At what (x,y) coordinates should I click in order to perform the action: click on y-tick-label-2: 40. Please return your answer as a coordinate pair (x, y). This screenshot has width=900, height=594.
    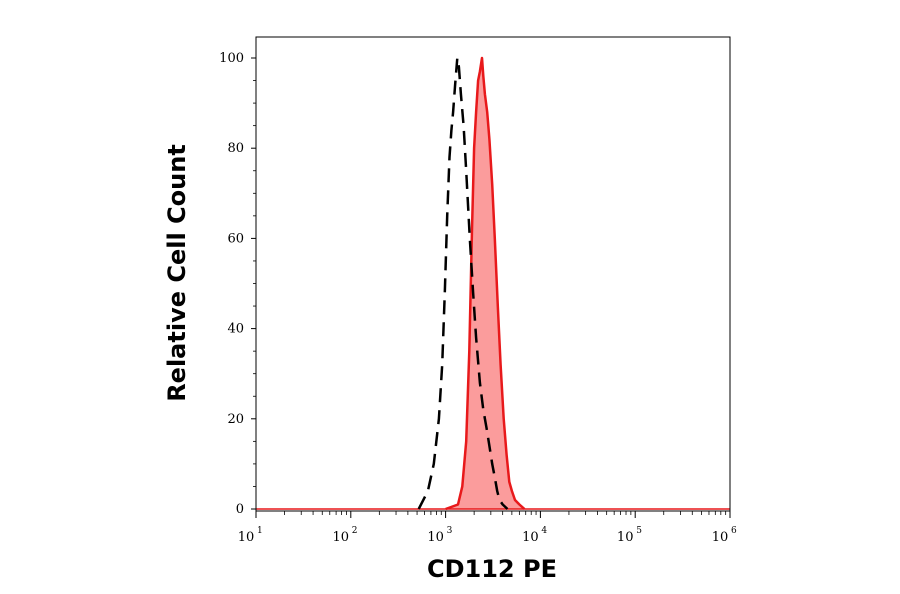
    Looking at the image, I should click on (235, 329).